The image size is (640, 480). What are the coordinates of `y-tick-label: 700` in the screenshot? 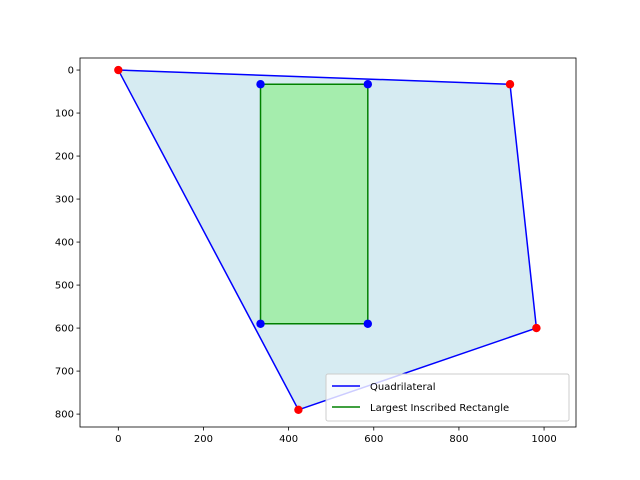 It's located at (64, 372).